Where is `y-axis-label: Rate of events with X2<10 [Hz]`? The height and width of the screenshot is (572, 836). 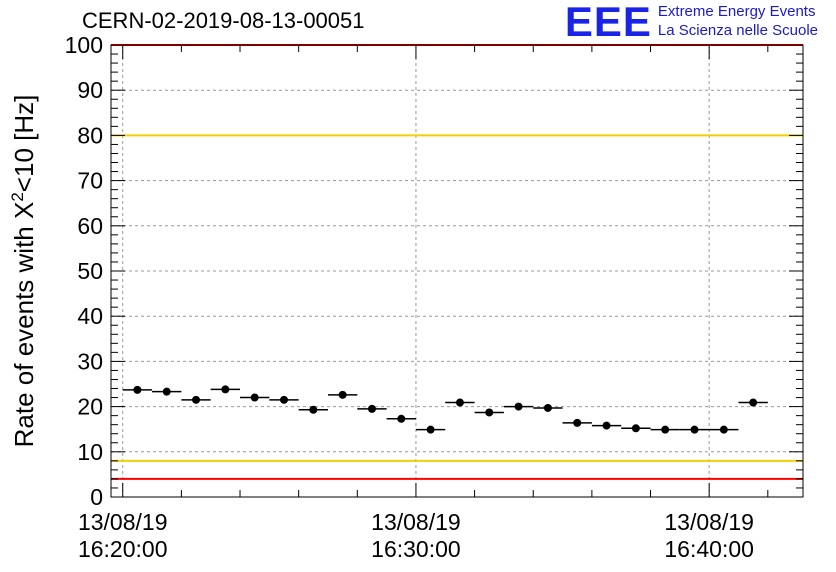 y-axis-label: Rate of events with X2<10 [Hz] is located at coordinates (23, 271).